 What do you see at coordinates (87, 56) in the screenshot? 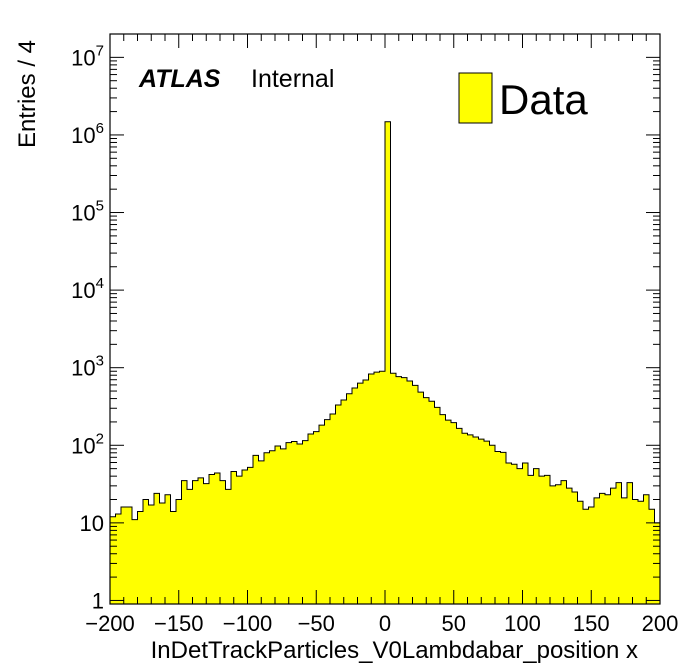
I see `y-tick-label: 10⁷` at bounding box center [87, 56].